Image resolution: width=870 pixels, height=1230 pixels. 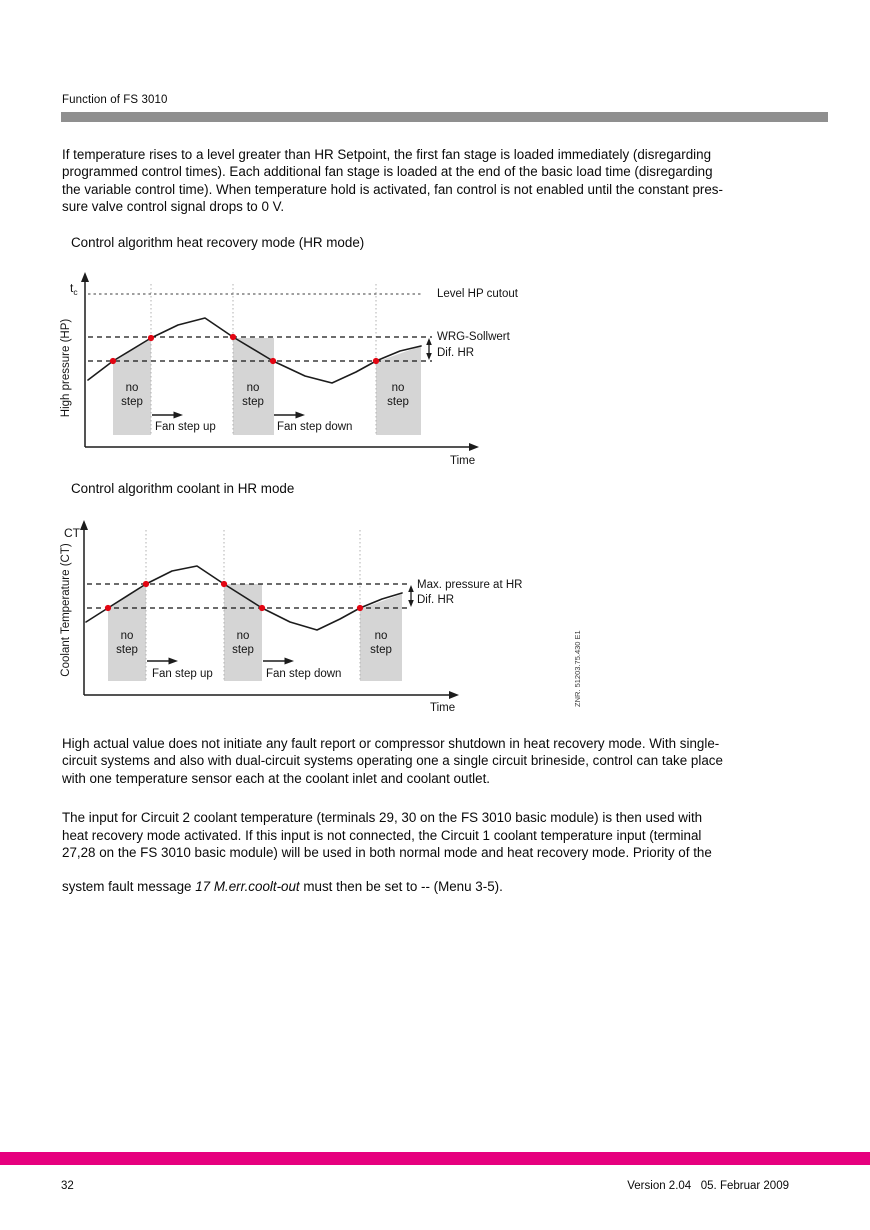 What do you see at coordinates (478, 294) in the screenshot?
I see `level-hp-cutout-label: Level HP cutout` at bounding box center [478, 294].